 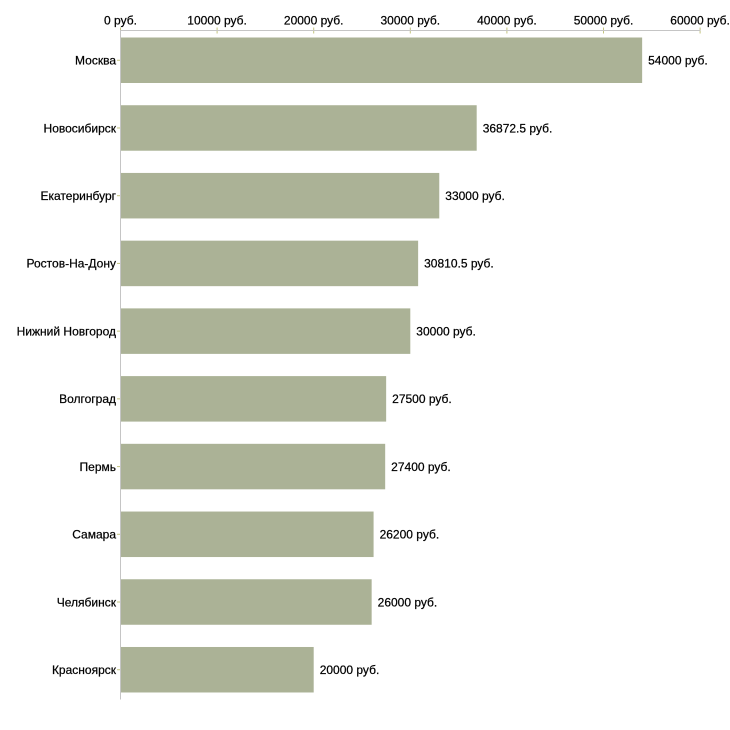 What do you see at coordinates (87, 399) in the screenshot?
I see `svg-text: Волгоград` at bounding box center [87, 399].